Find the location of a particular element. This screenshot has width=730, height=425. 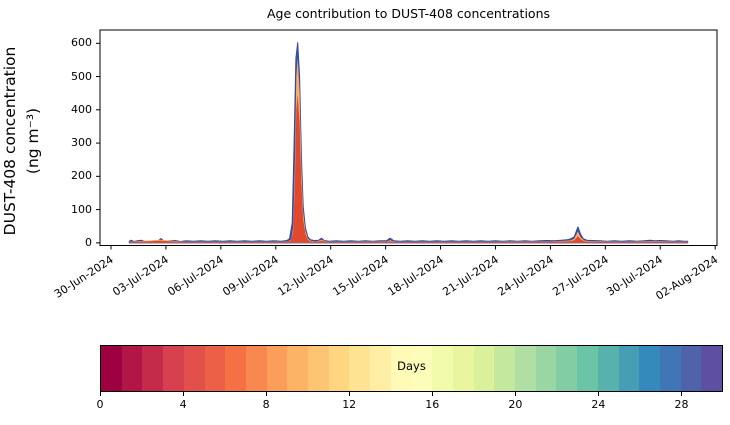

colorbar-tick-label: 16 is located at coordinates (432, 404).